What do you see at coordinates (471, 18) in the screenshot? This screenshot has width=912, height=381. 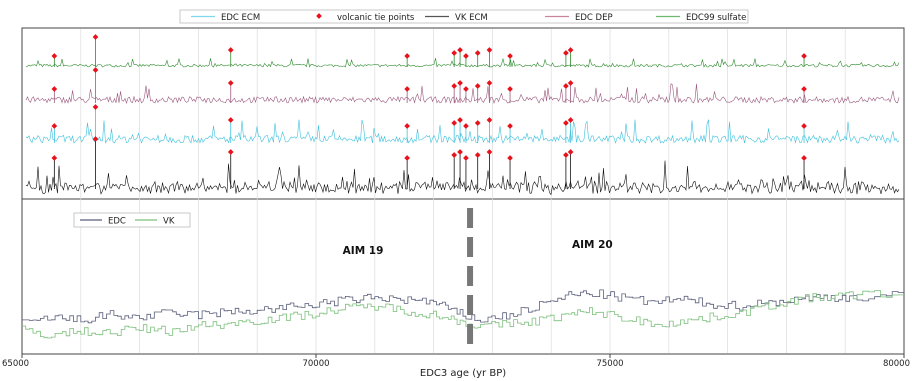 I see `legend-label: VK ECM` at bounding box center [471, 18].